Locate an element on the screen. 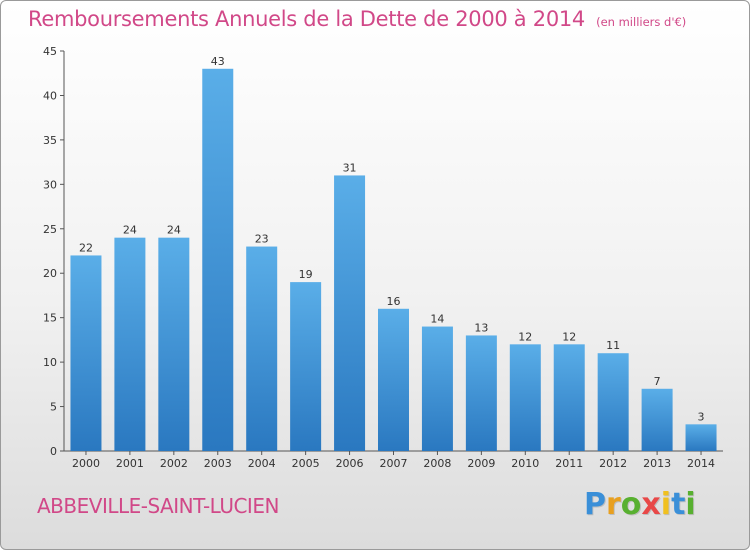  bar-2010 is located at coordinates (525, 397).